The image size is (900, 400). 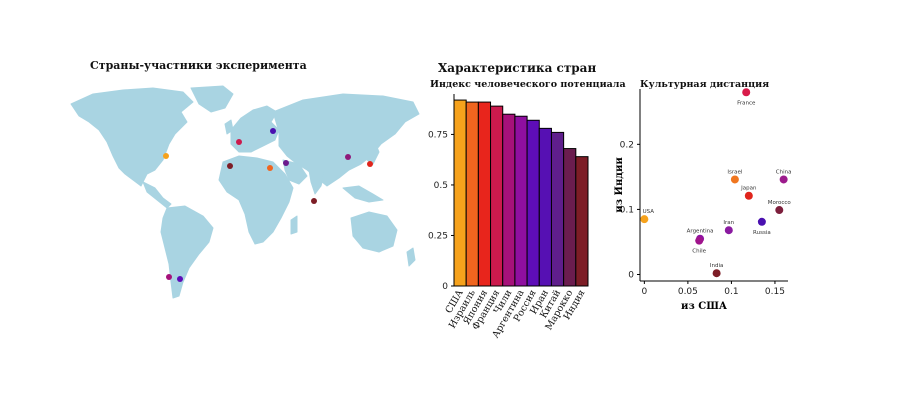 I want to click on map-marker-morocco, so click(x=230, y=166).